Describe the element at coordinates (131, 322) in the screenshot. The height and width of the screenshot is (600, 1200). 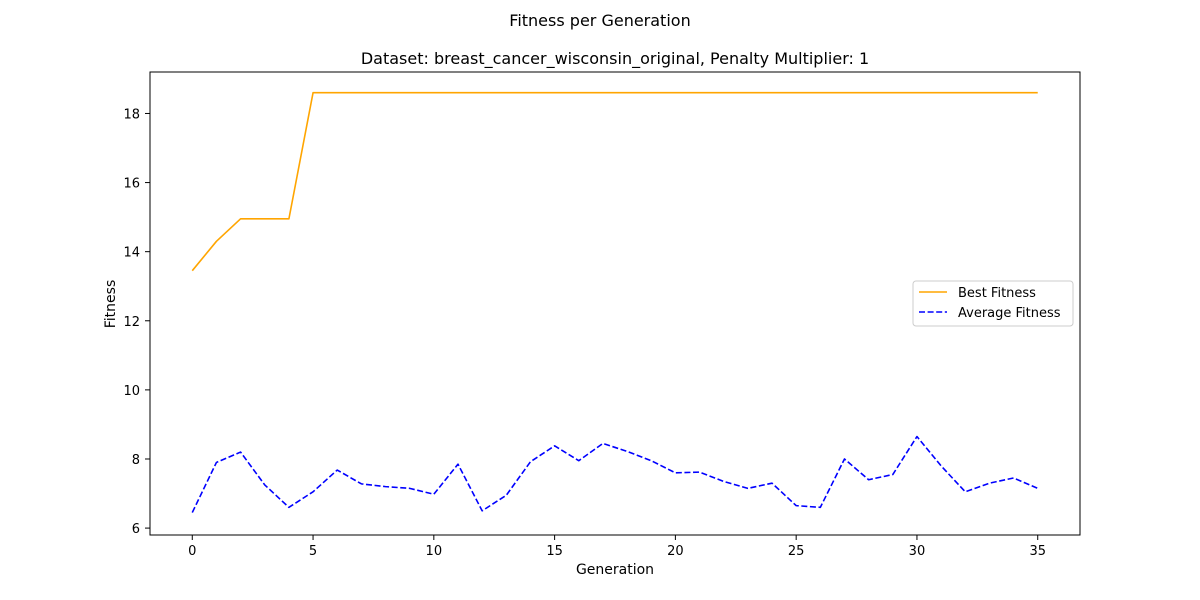
I see `y-tick-label: 12` at that location.